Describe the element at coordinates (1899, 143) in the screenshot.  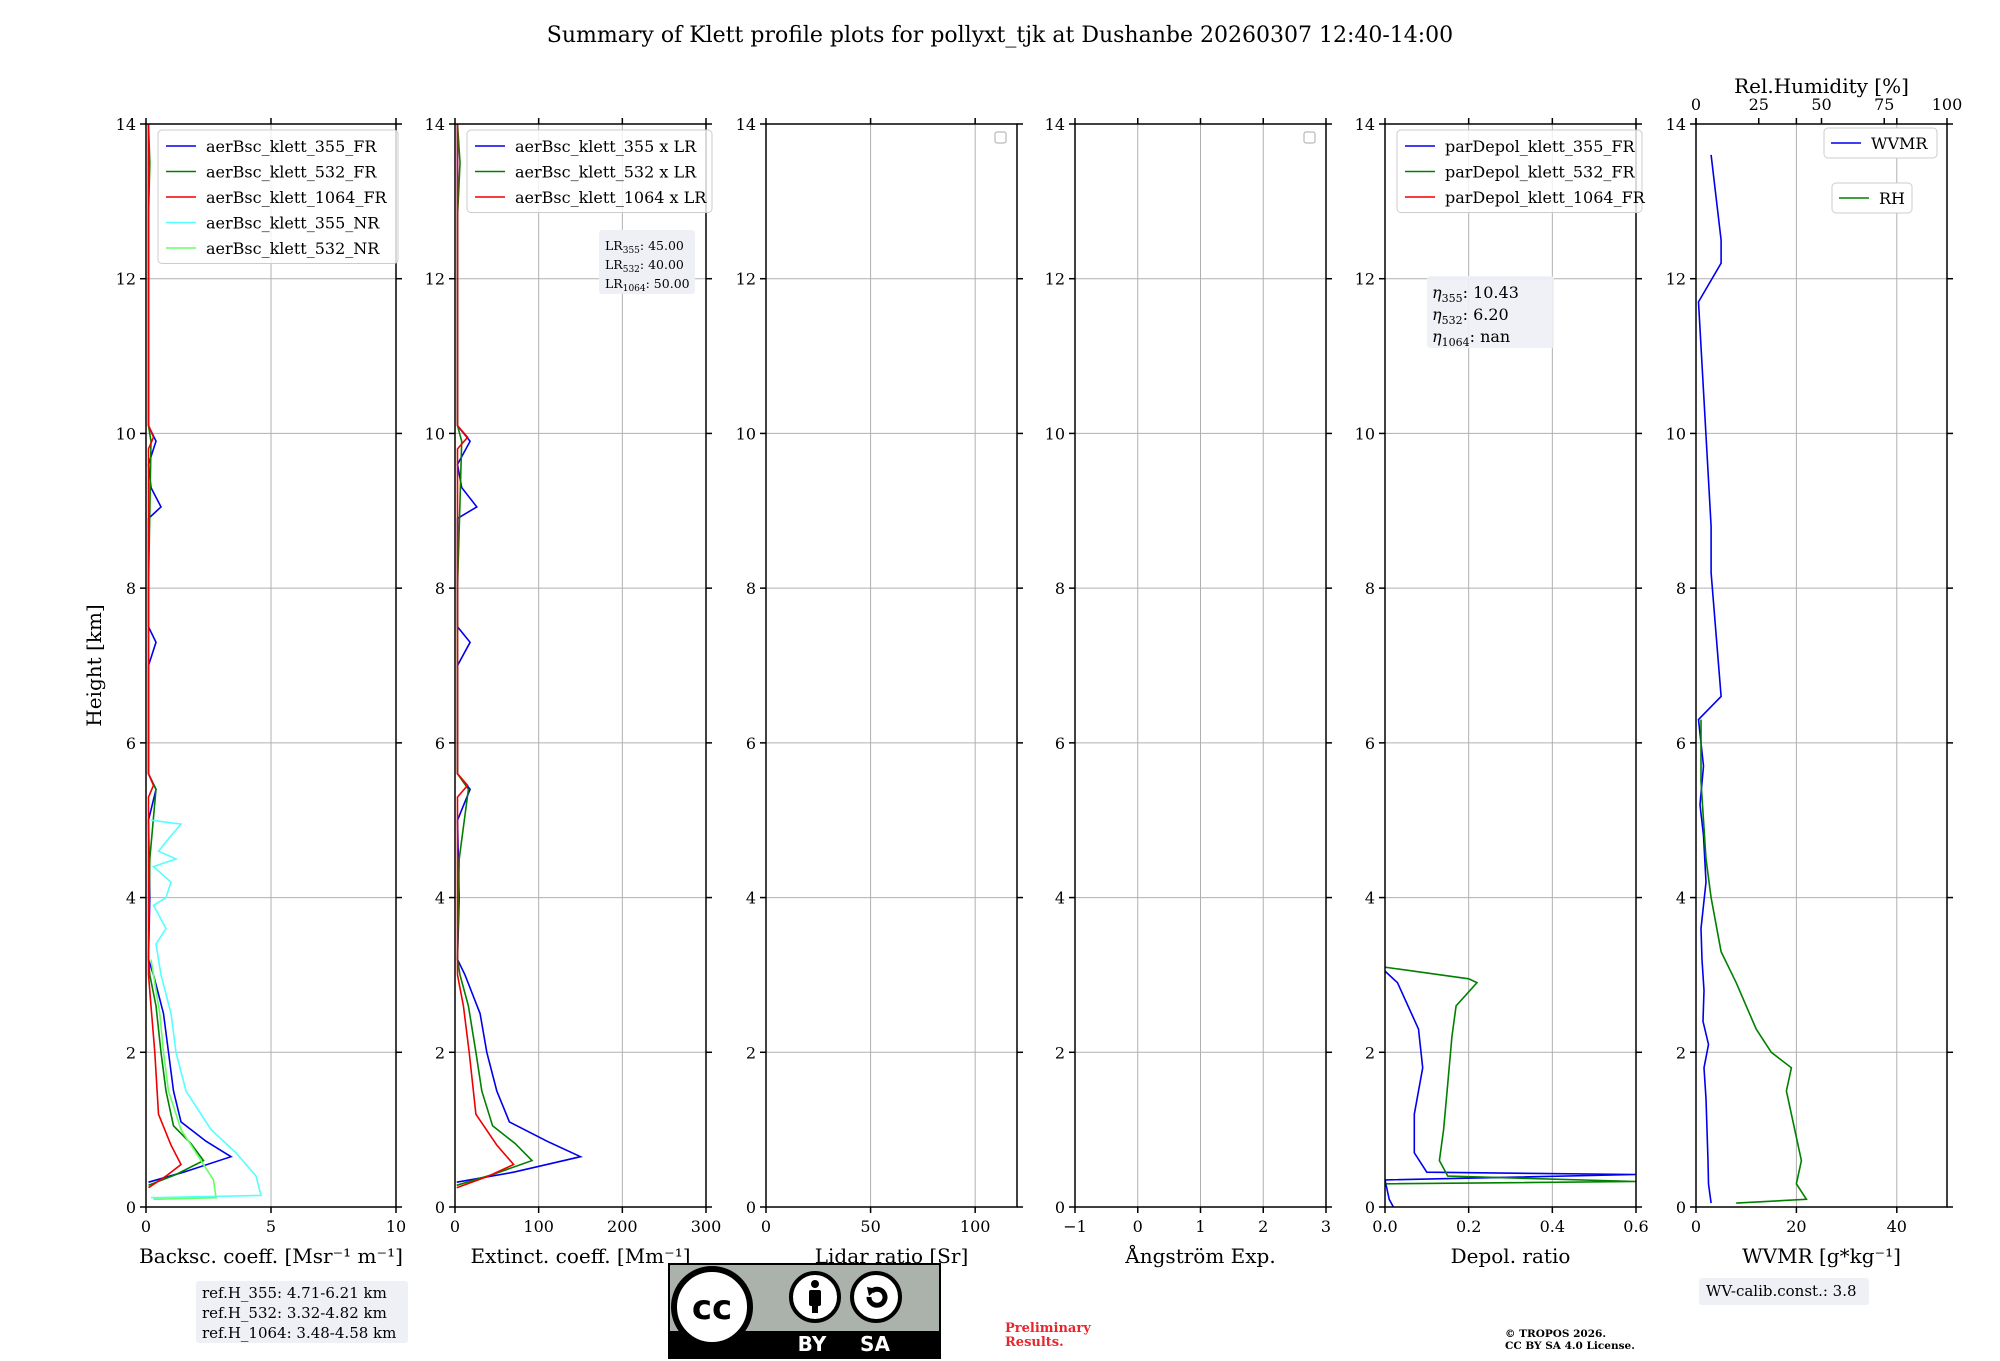
I see `legend-entry: WVMR` at that location.